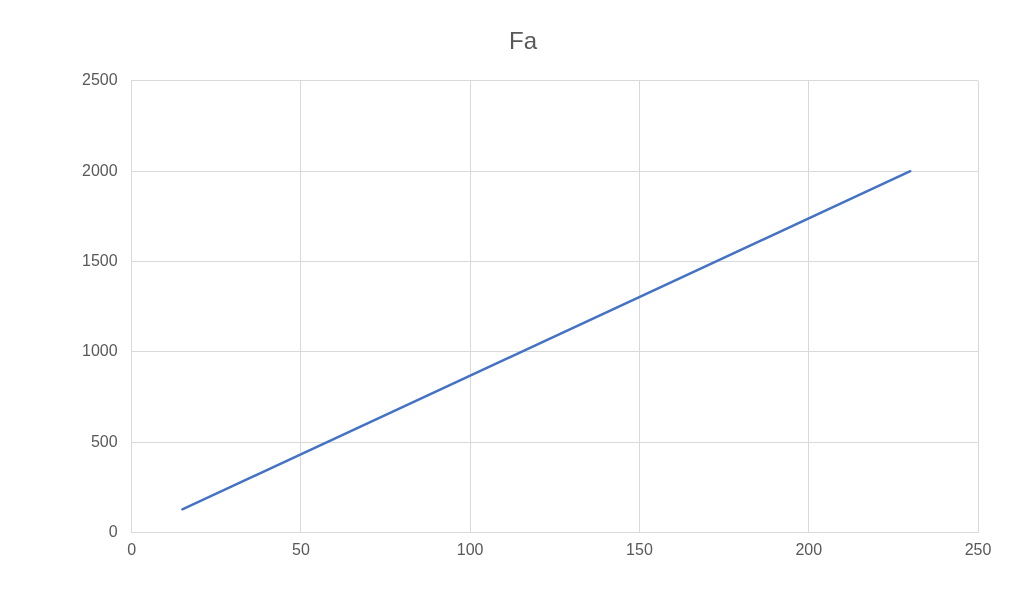 This screenshot has height=613, width=1036. I want to click on x-tick-label: 150, so click(639, 549).